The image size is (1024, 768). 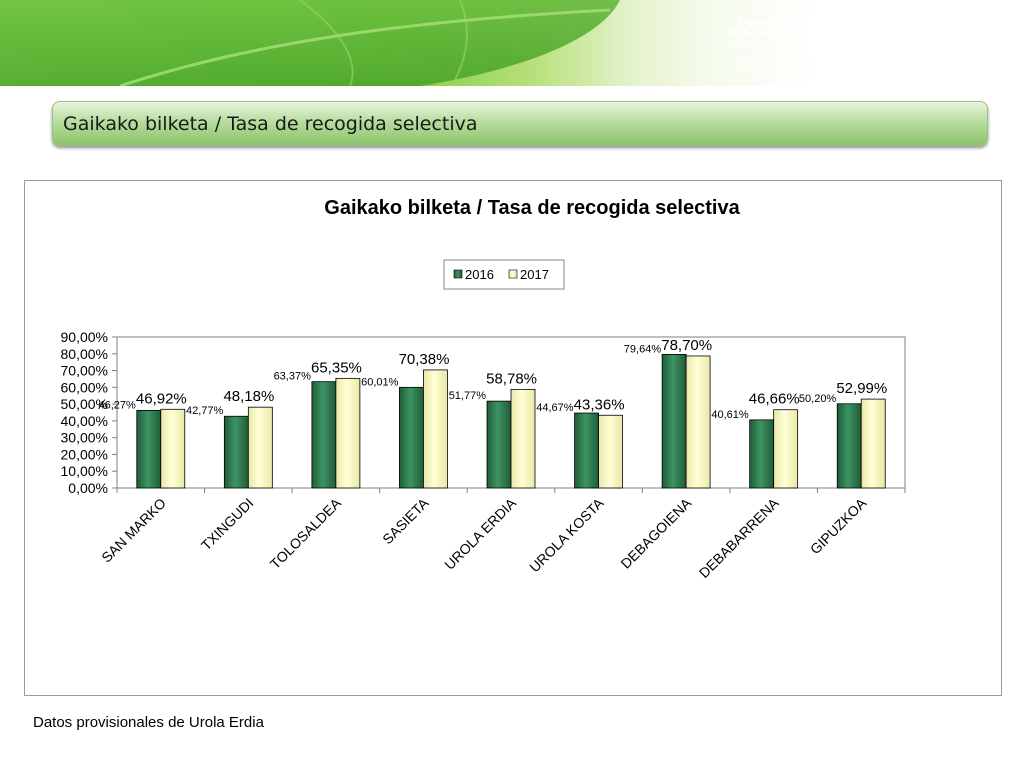 What do you see at coordinates (768, 23) in the screenshot?
I see `org-name-line1: Gipuzkoako` at bounding box center [768, 23].